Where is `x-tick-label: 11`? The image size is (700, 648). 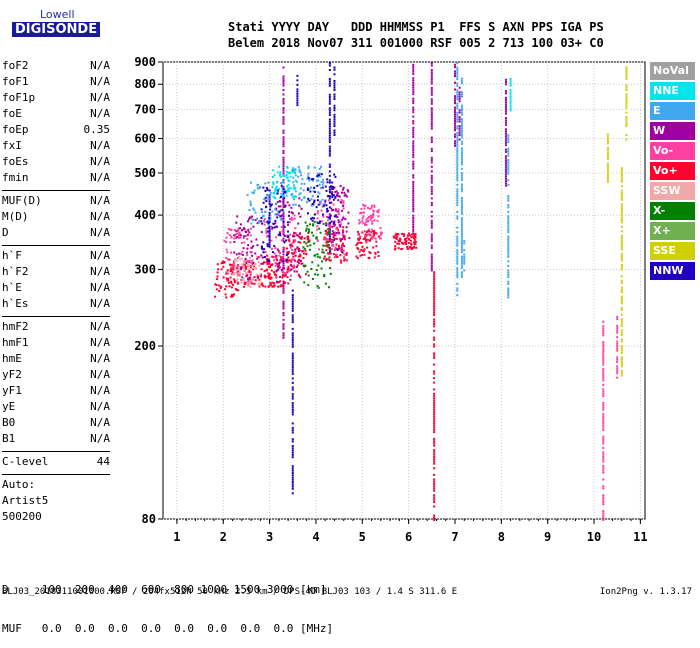 x-tick-label: 11 is located at coordinates (640, 537).